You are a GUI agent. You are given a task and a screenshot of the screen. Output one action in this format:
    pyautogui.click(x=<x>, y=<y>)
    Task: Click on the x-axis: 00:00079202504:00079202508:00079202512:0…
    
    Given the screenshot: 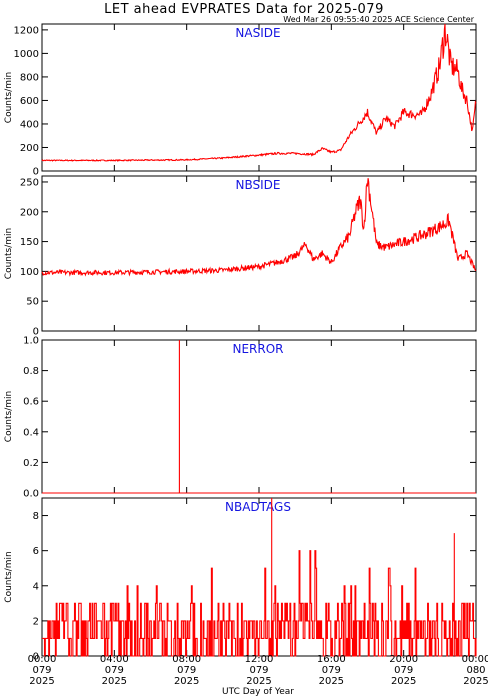 What is the action you would take?
    pyautogui.click(x=258, y=670)
    